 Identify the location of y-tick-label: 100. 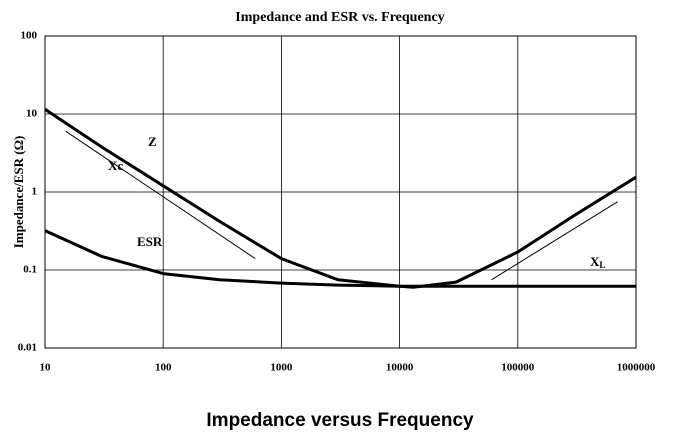
(29, 36).